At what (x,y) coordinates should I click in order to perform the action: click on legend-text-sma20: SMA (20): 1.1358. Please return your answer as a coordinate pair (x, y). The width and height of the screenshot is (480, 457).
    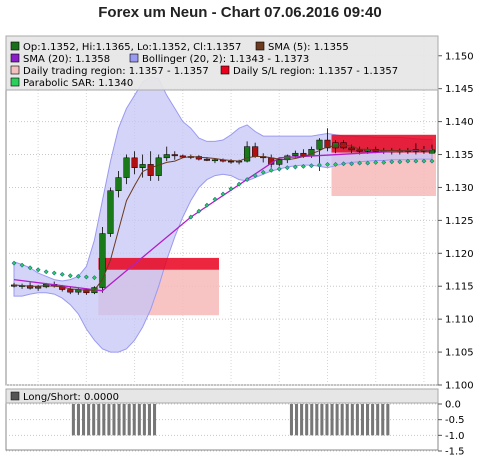
    Looking at the image, I should click on (66, 59).